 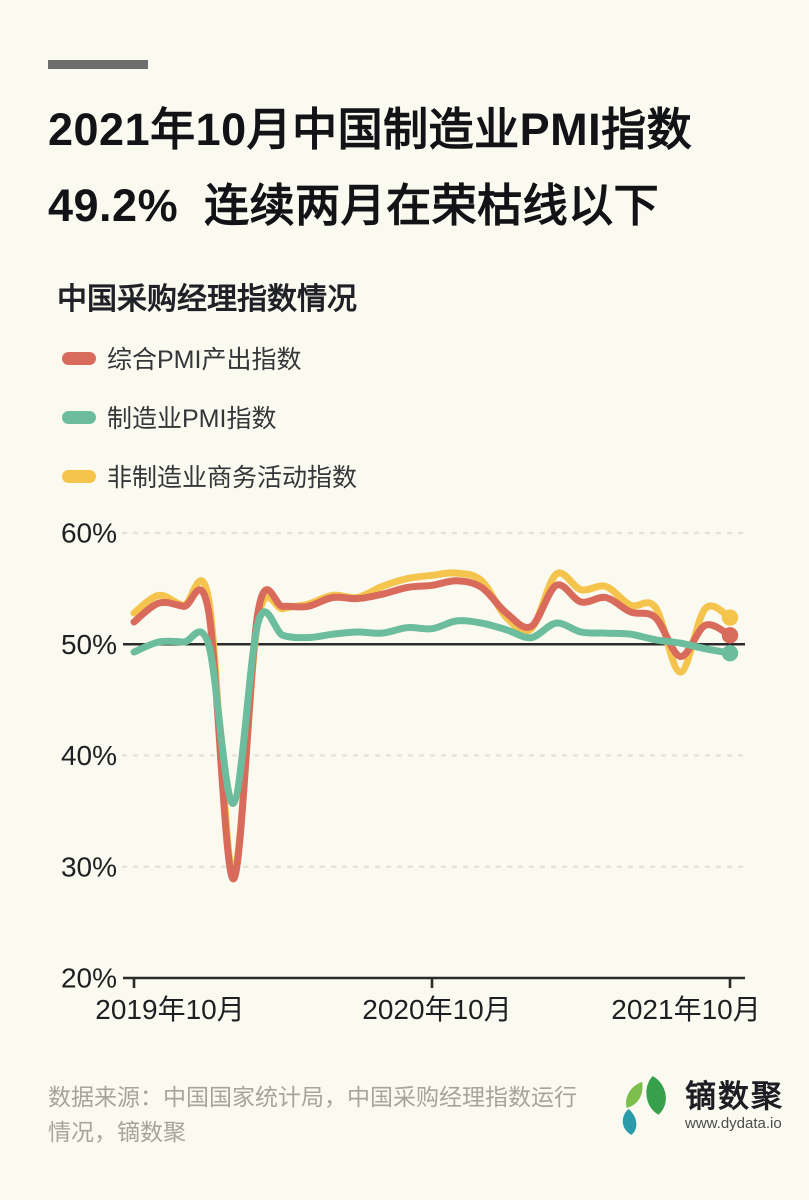 What do you see at coordinates (89, 866) in the screenshot?
I see `y-axis-label: 30%` at bounding box center [89, 866].